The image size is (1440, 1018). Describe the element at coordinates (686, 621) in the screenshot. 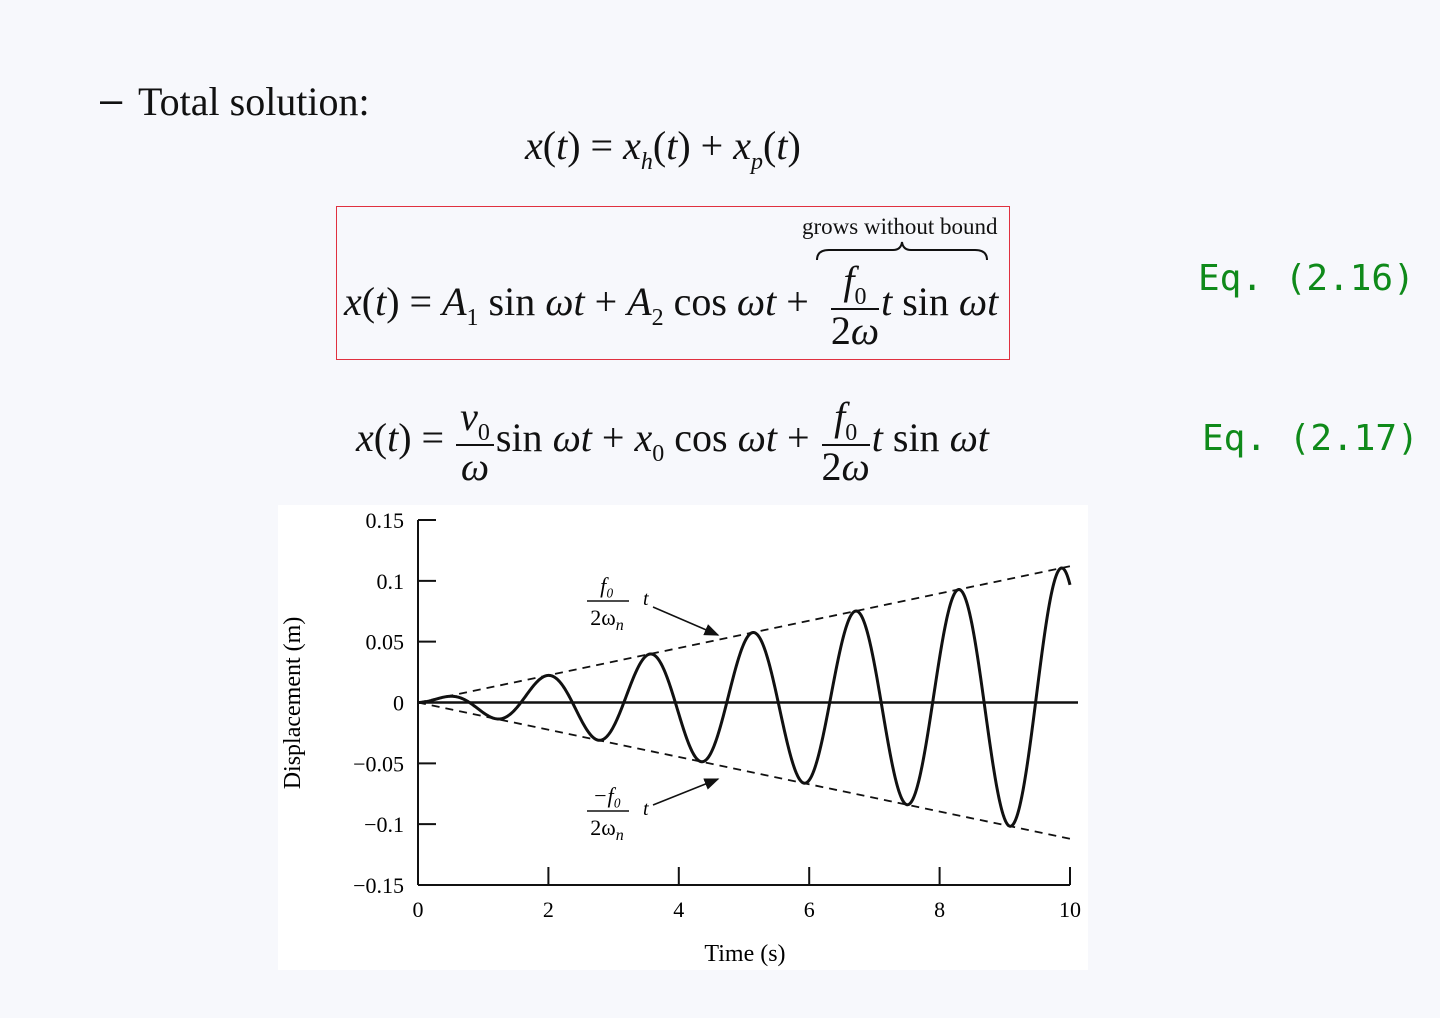

I see `upper-annotation-arrow` at that location.